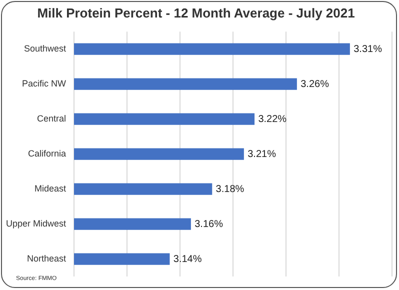 The image size is (399, 290). What do you see at coordinates (272, 119) in the screenshot?
I see `data-label: 3.22%` at bounding box center [272, 119].